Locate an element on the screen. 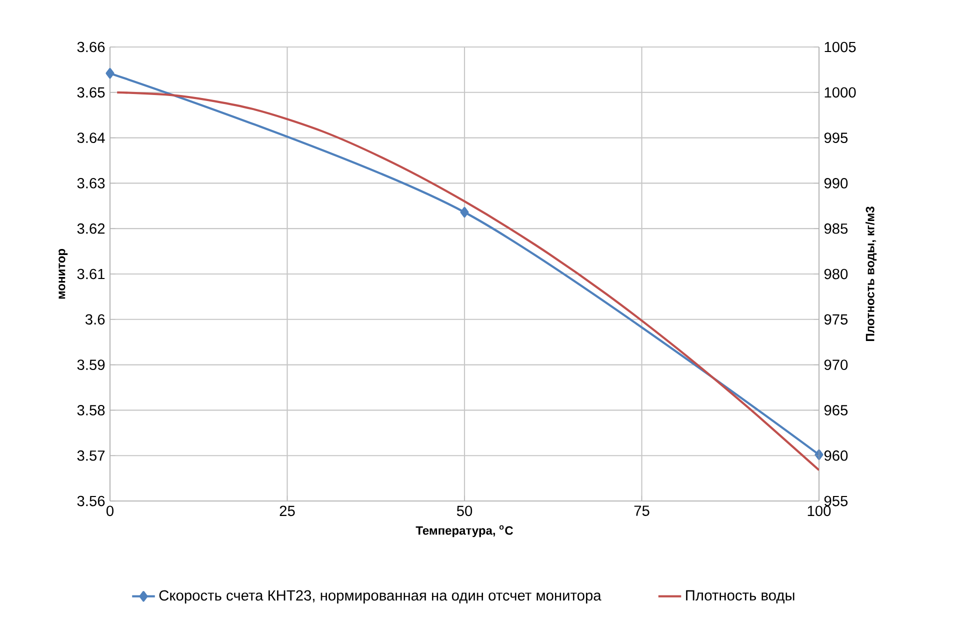 The height and width of the screenshot is (635, 959). y-tick-label: 3.64 is located at coordinates (91, 137).